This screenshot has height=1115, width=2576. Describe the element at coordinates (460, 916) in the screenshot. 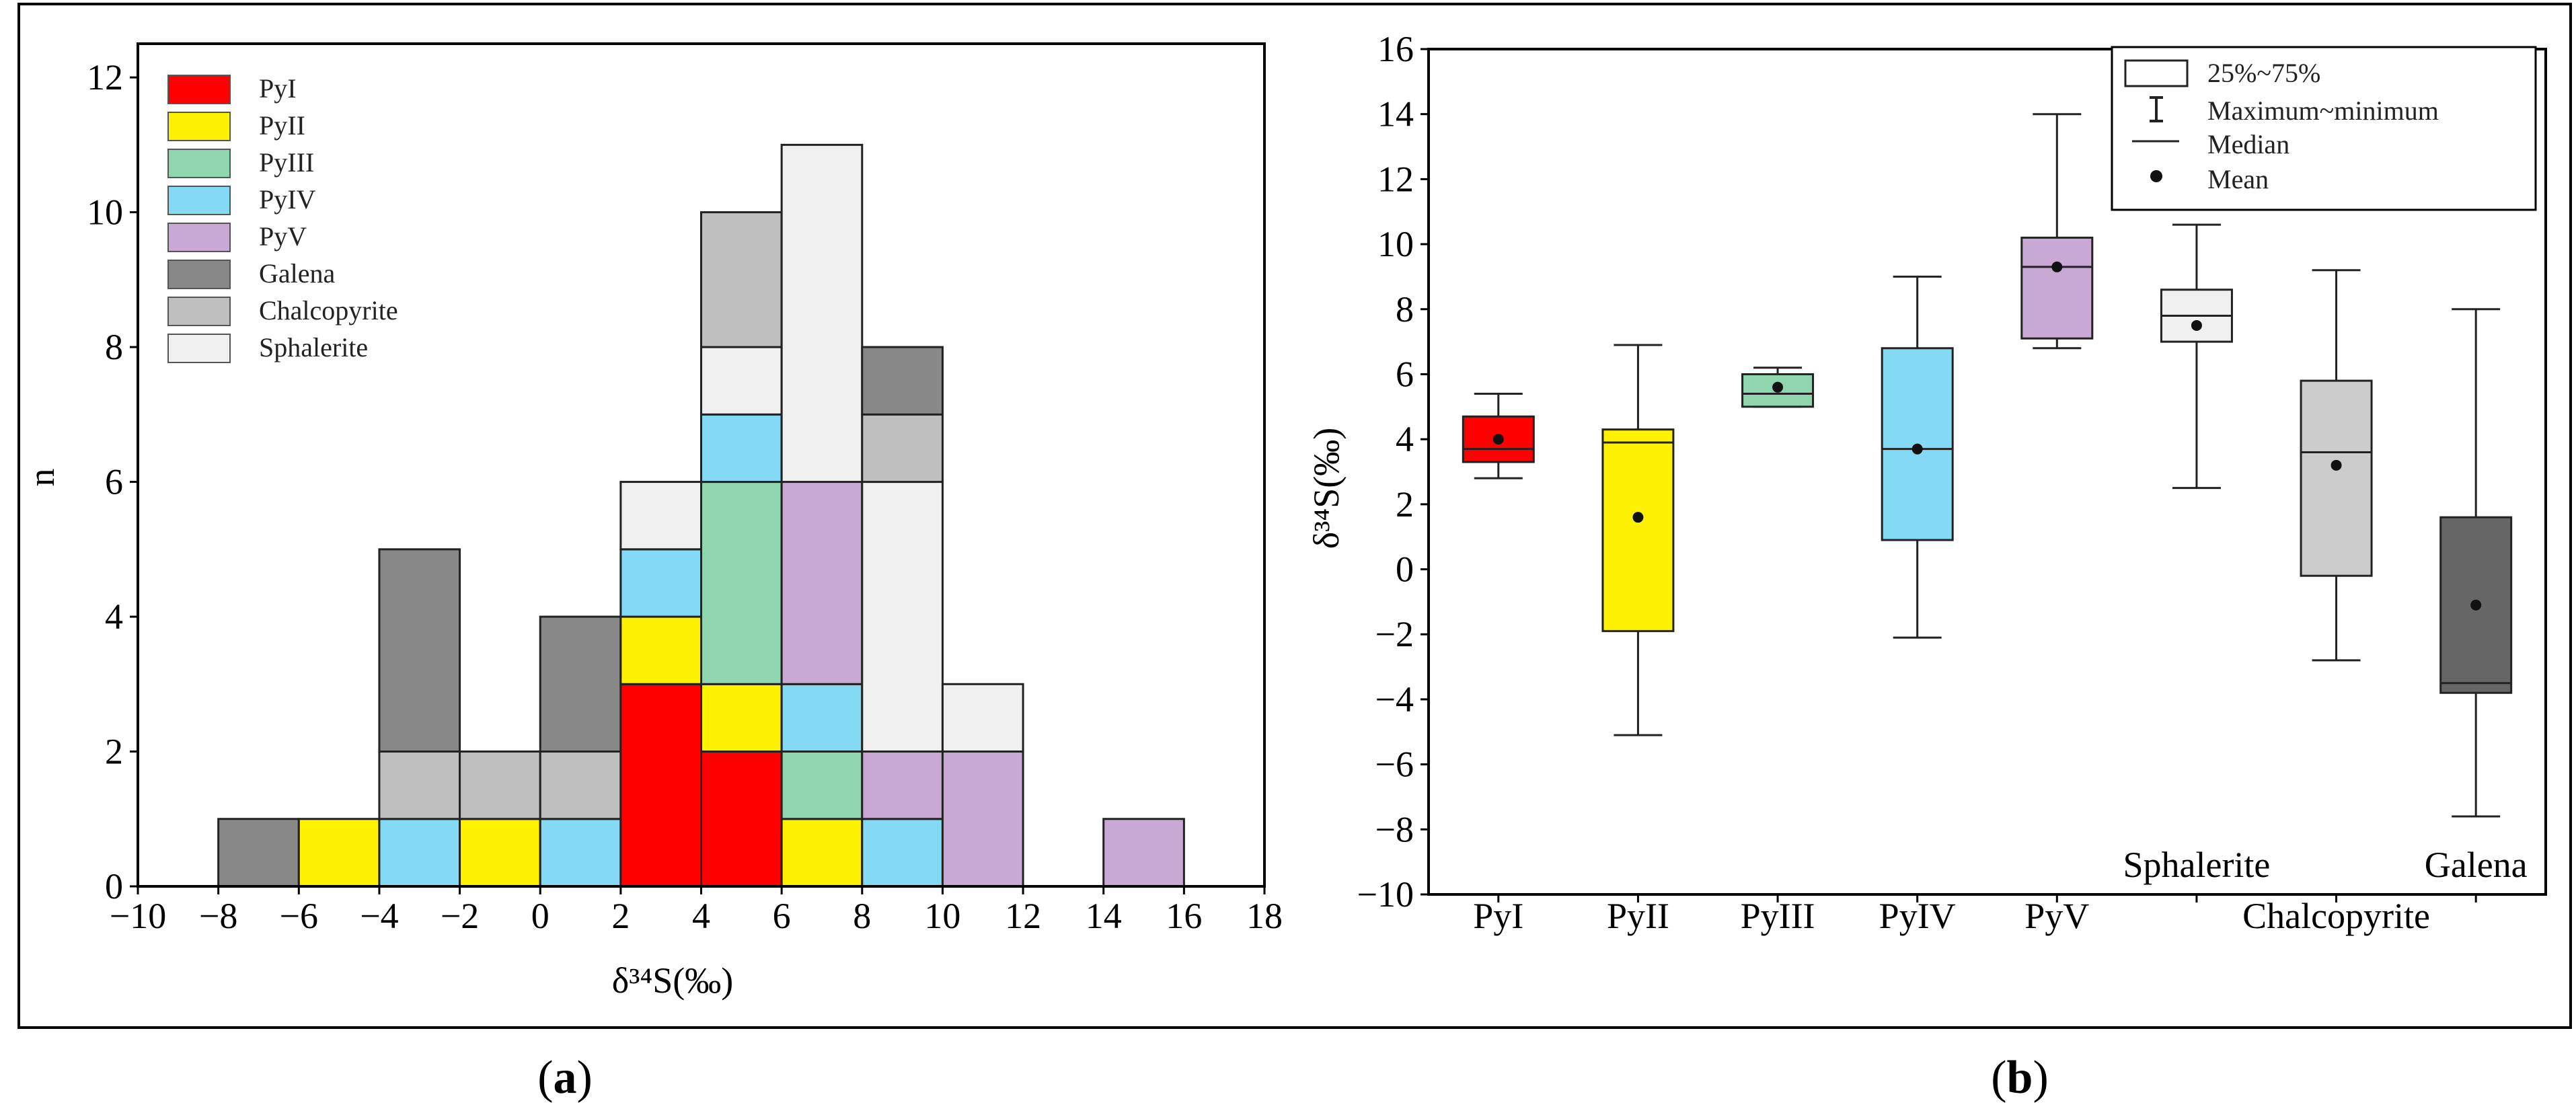

I see `histogram-x-tick-label: −2` at that location.